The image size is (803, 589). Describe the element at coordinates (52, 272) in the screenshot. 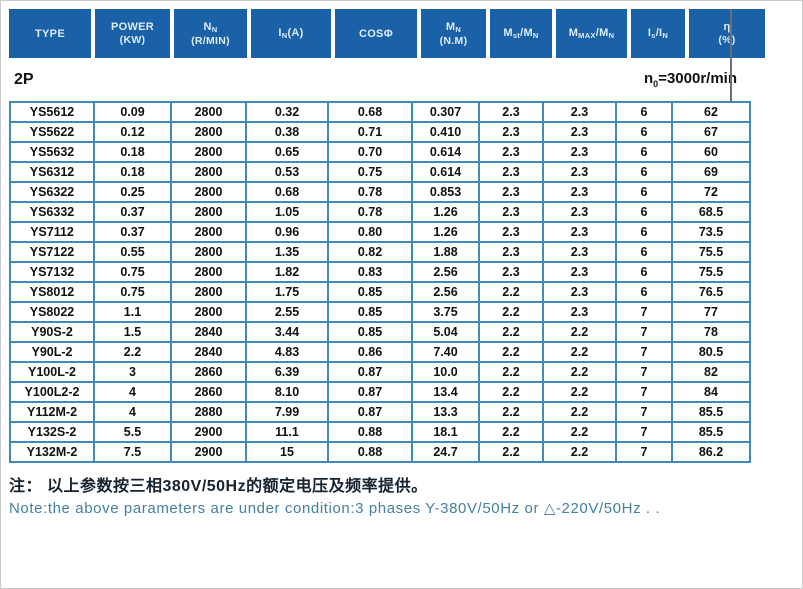

I see `table-cell: YS7132` at that location.